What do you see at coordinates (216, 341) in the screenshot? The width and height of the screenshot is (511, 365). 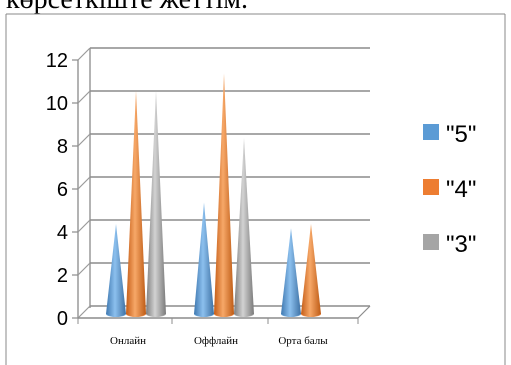 I see `x-tick-label: Оффлайн` at bounding box center [216, 341].